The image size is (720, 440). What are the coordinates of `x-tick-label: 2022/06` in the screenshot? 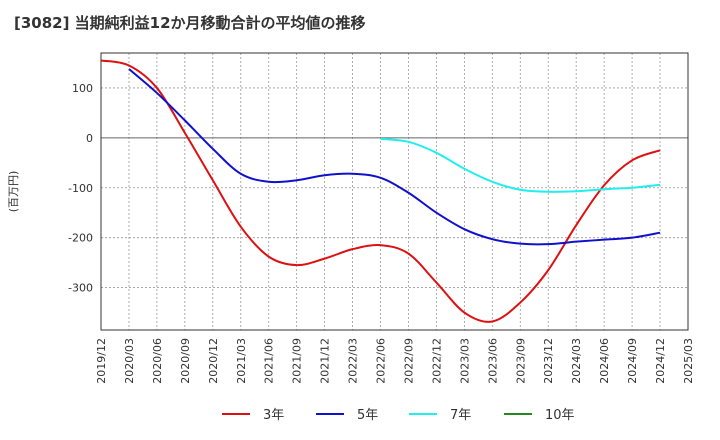 It's located at (381, 361).